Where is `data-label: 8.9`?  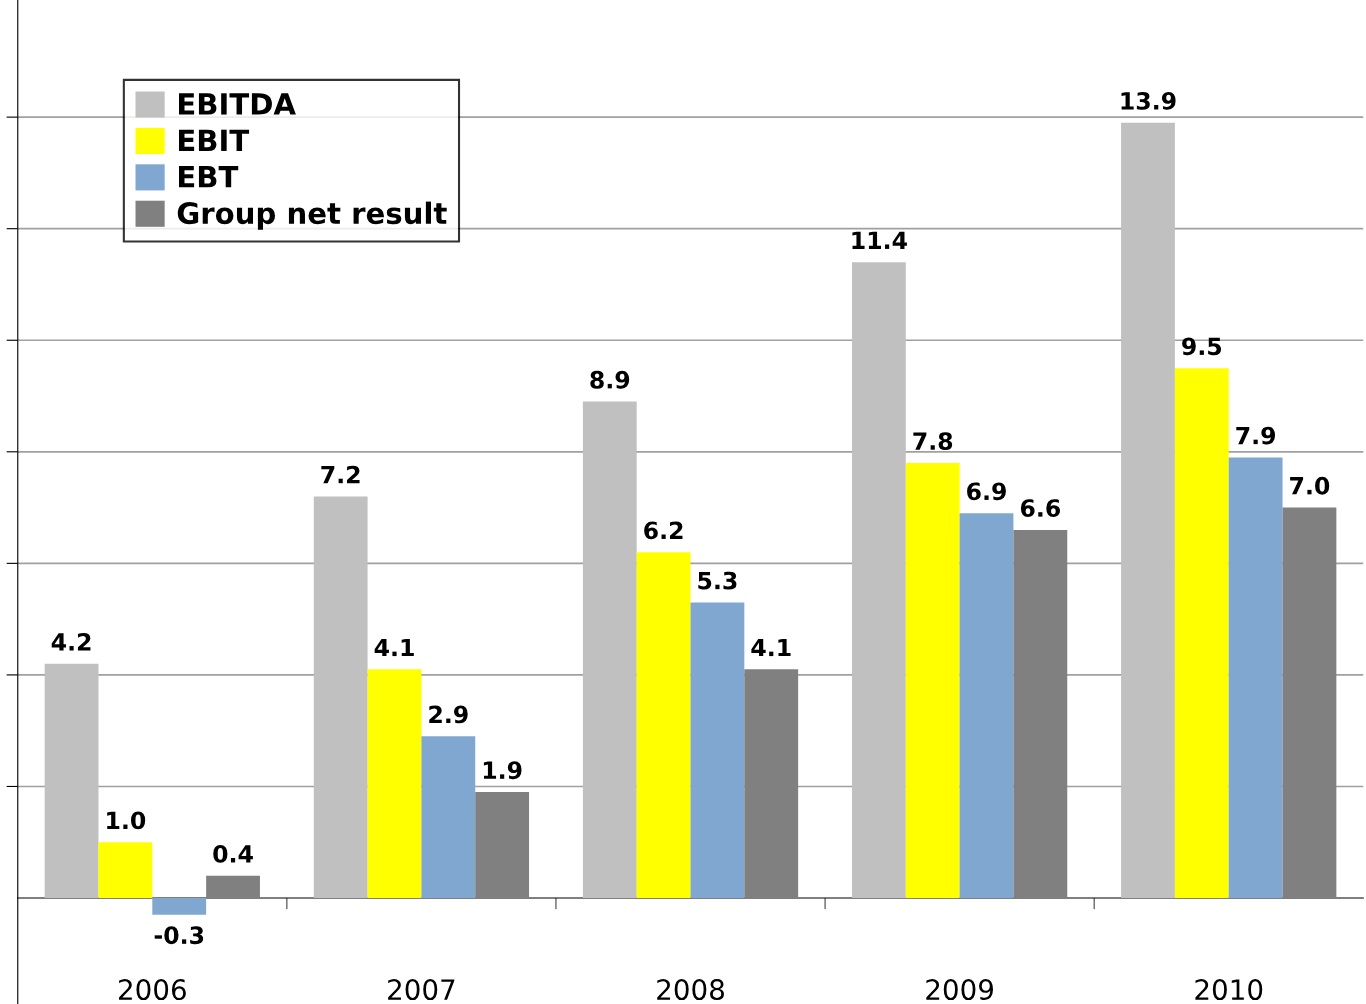
data-label: 8.9 is located at coordinates (610, 379).